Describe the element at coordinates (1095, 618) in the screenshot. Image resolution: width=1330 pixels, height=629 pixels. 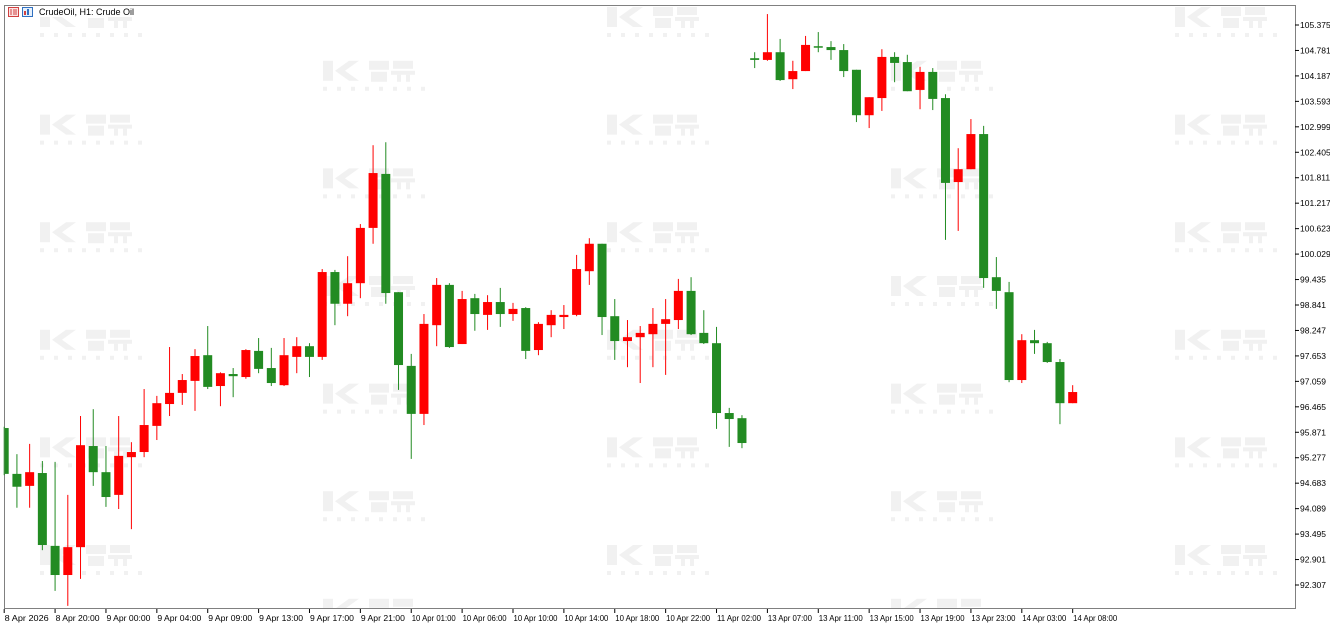
I see `time-tick-label: 14 Apr 08:00` at that location.